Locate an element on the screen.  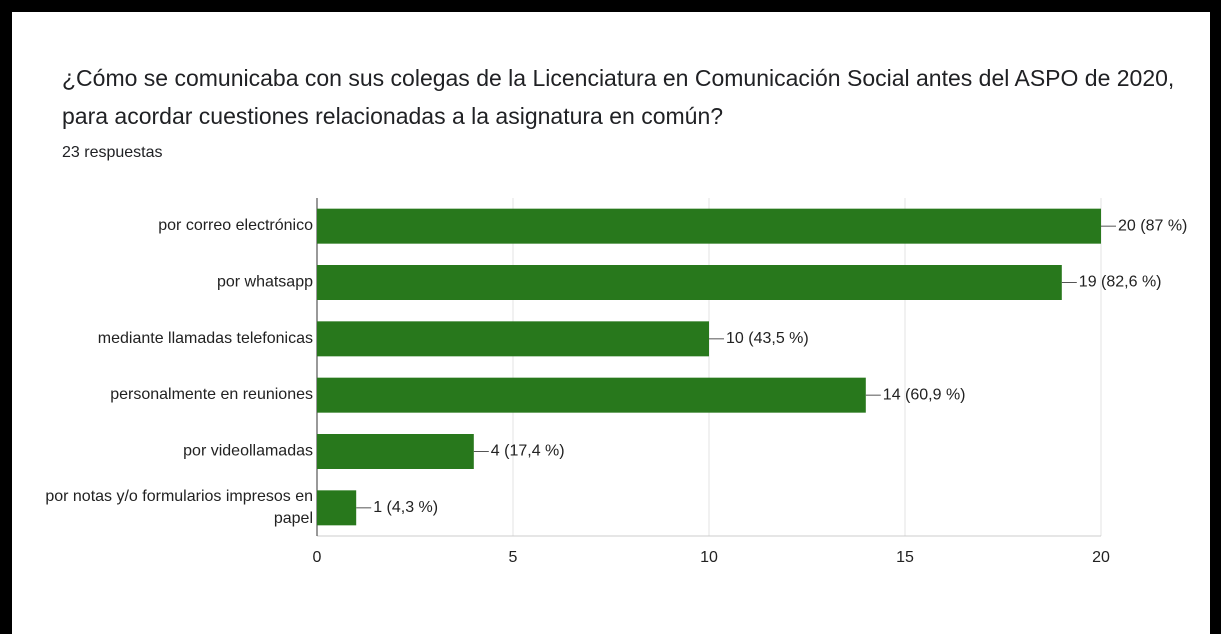
x-tick-label: 10 is located at coordinates (709, 557).